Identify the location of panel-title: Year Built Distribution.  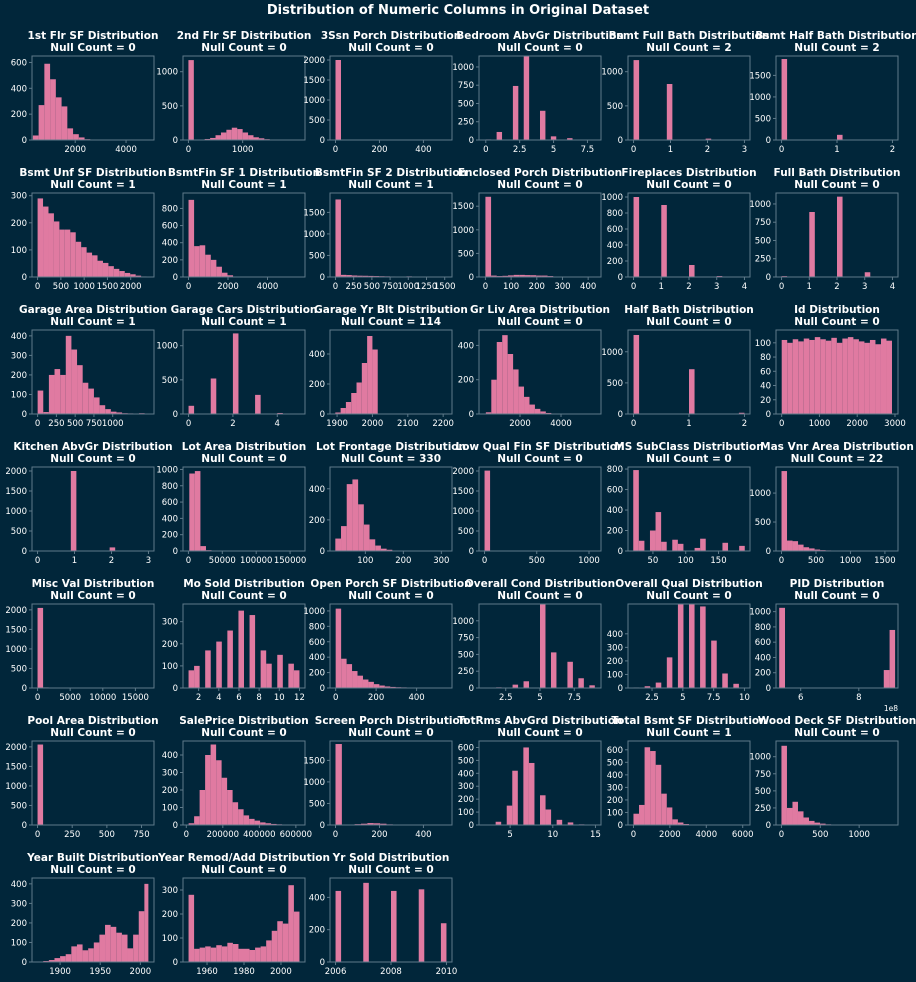
(92, 858).